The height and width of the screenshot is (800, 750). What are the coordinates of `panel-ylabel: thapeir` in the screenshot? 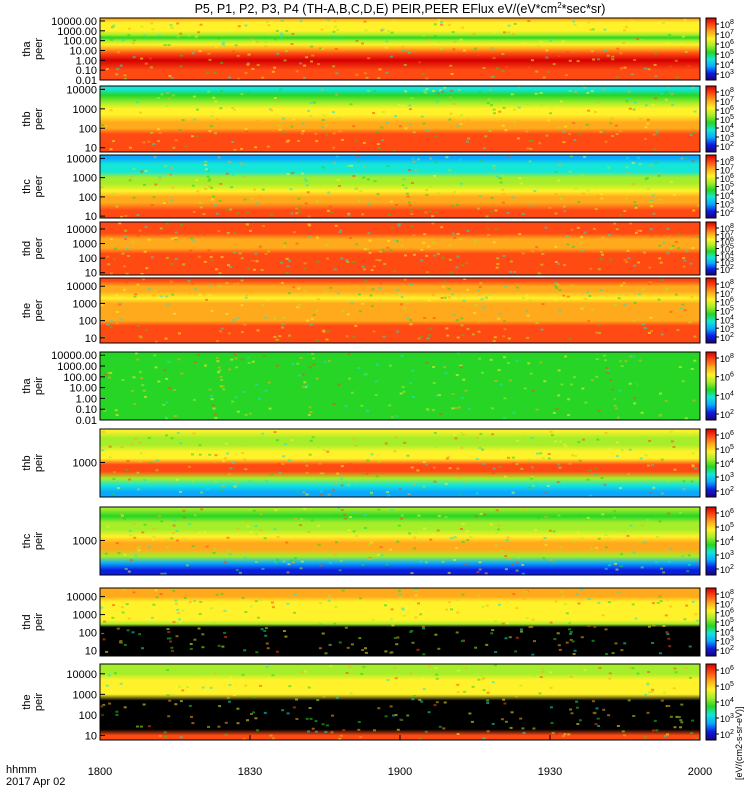 It's located at (33, 385).